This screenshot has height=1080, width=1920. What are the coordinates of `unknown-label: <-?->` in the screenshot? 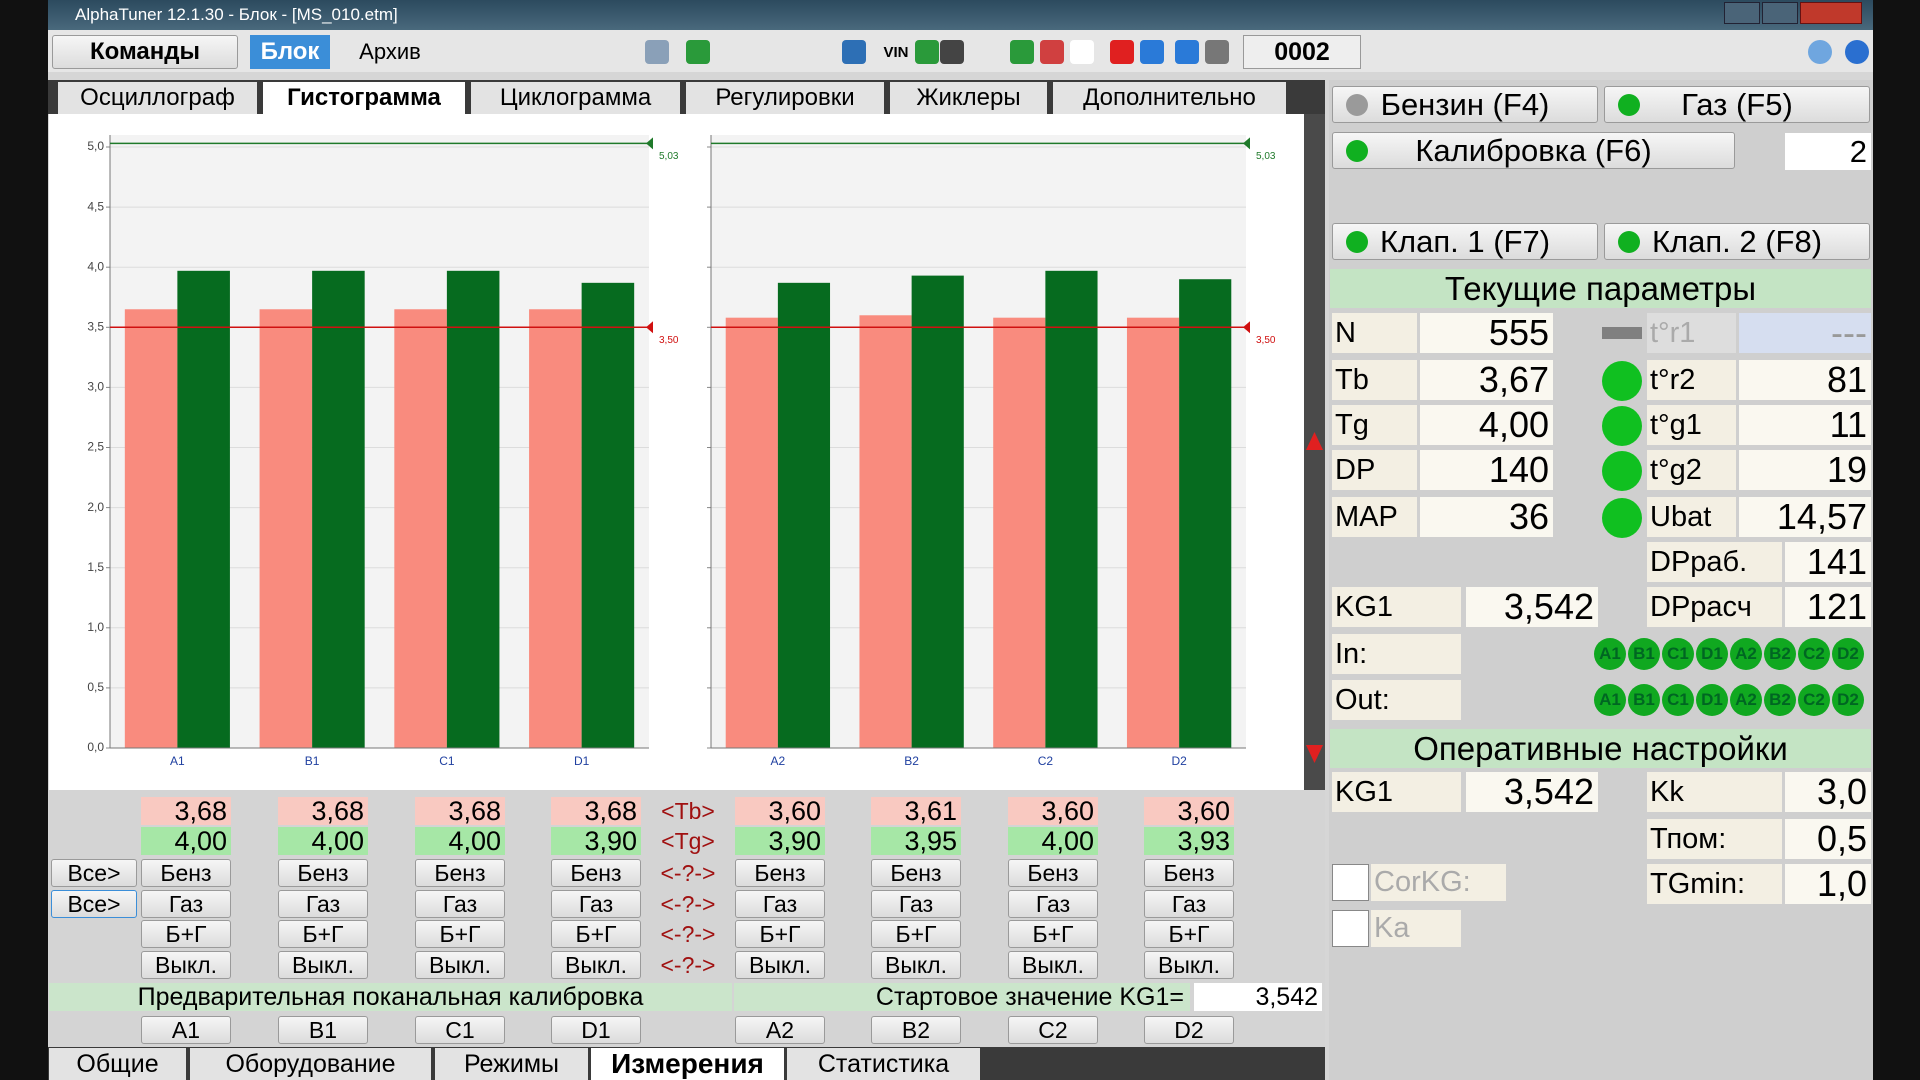 It's located at (688, 903).